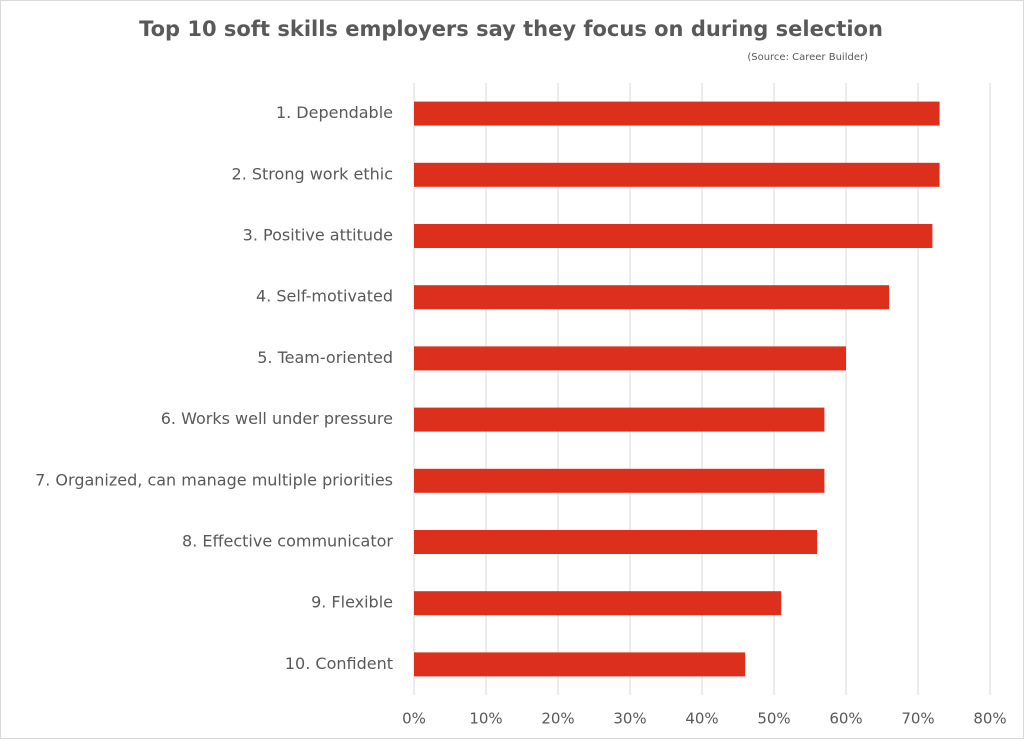  Describe the element at coordinates (277, 418) in the screenshot. I see `y-tick-label: 6. Works well under pressure` at that location.